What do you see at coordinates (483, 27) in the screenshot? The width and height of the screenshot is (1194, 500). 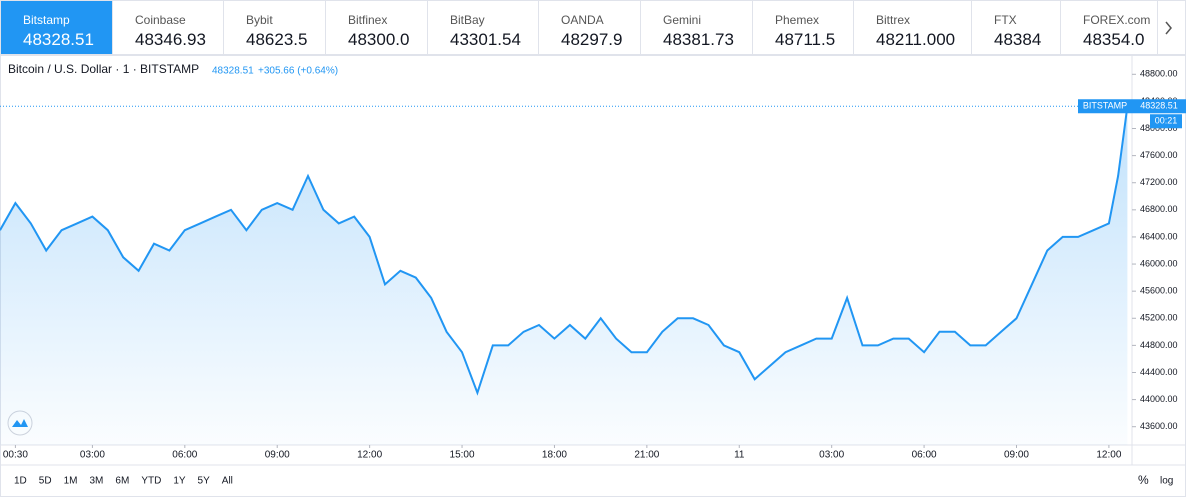 I see `exchange-tab: BitBay 43301.54` at bounding box center [483, 27].